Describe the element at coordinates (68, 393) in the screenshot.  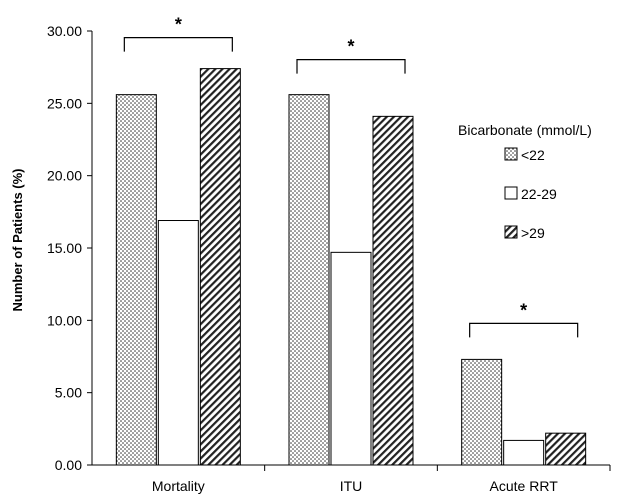
I see `y-tick-label: 5.00` at that location.